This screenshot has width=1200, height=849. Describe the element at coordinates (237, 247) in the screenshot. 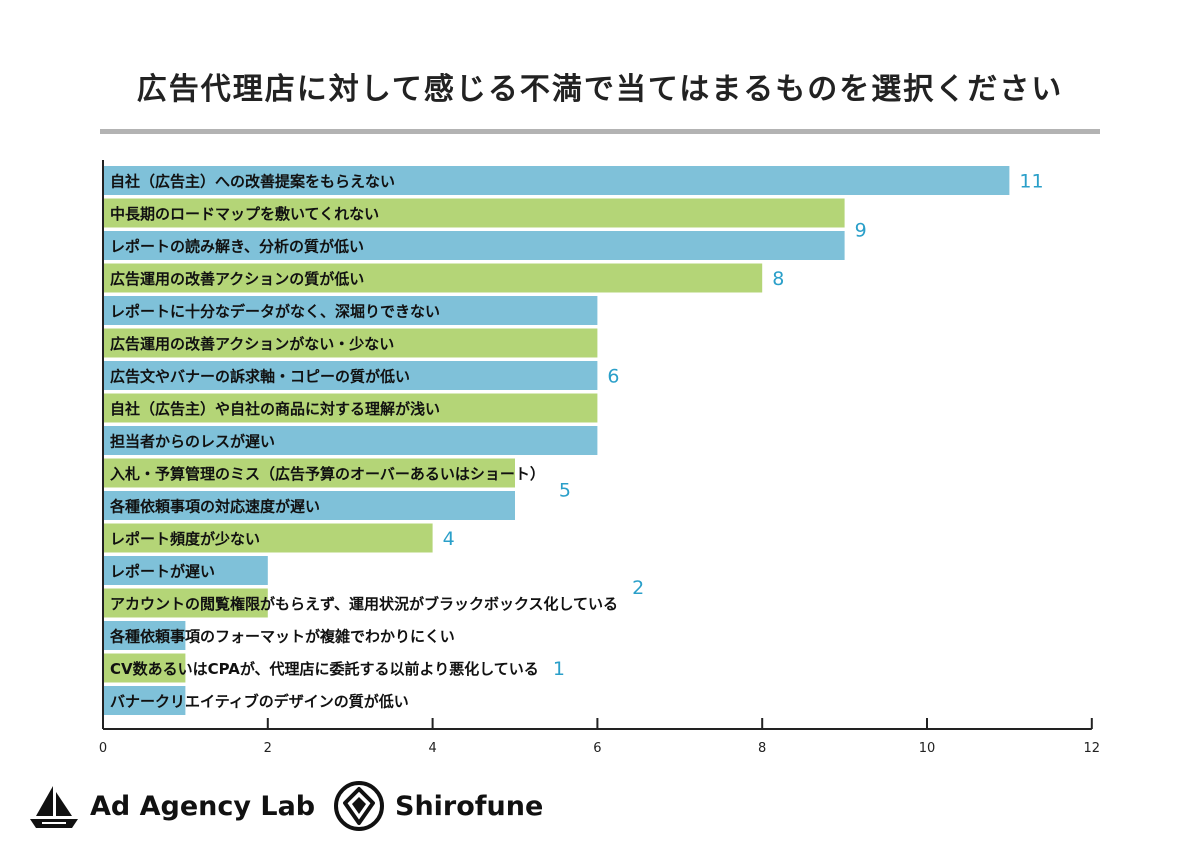

I see `bar-label-2: レポートの読み解き、分析の質が低い` at that location.